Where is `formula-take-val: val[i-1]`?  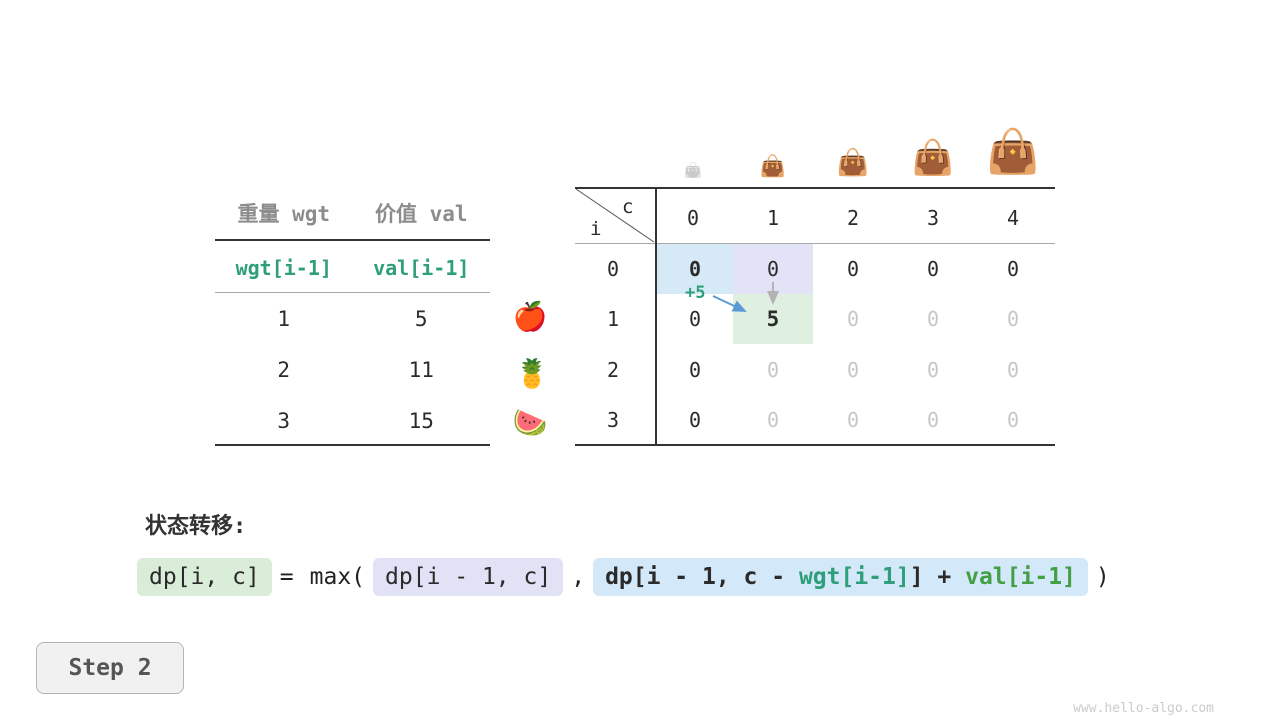 formula-take-val: val[i-1] is located at coordinates (1020, 577).